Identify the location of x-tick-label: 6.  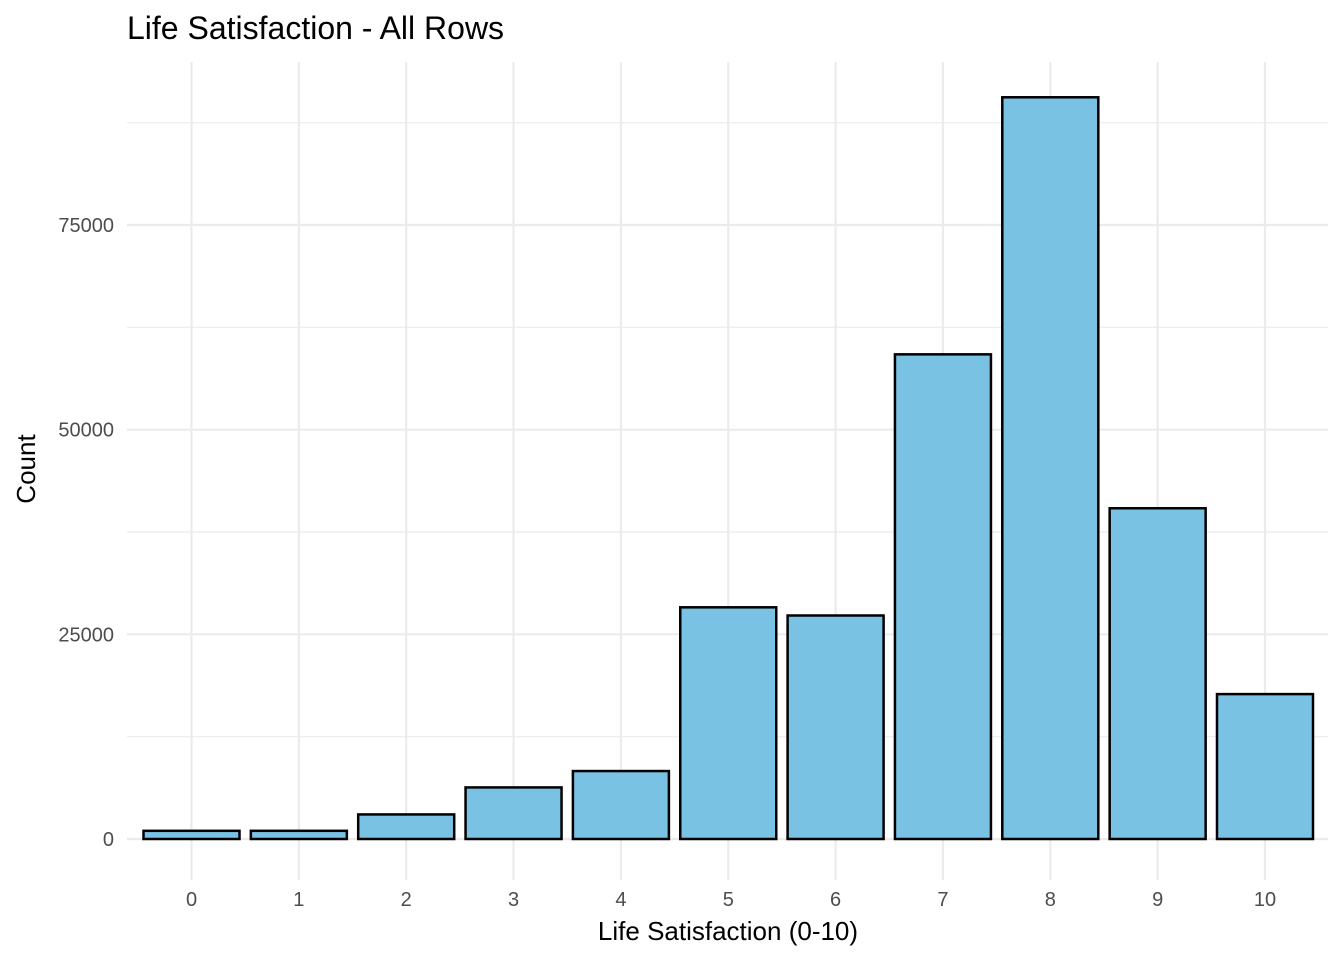
(835, 900).